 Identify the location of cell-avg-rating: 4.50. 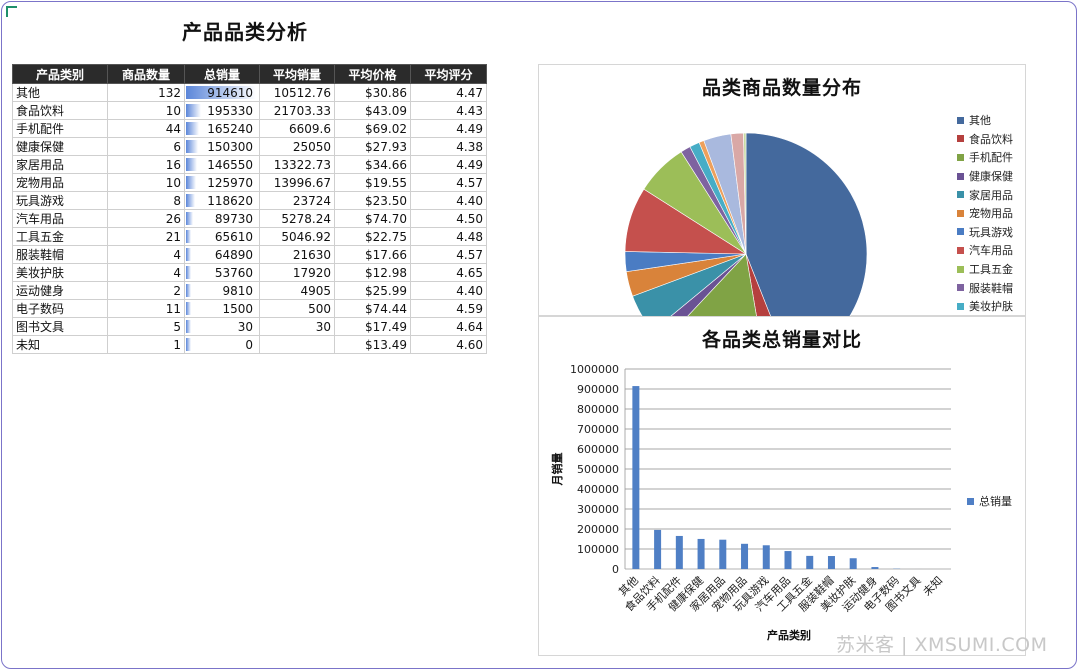
(448, 218).